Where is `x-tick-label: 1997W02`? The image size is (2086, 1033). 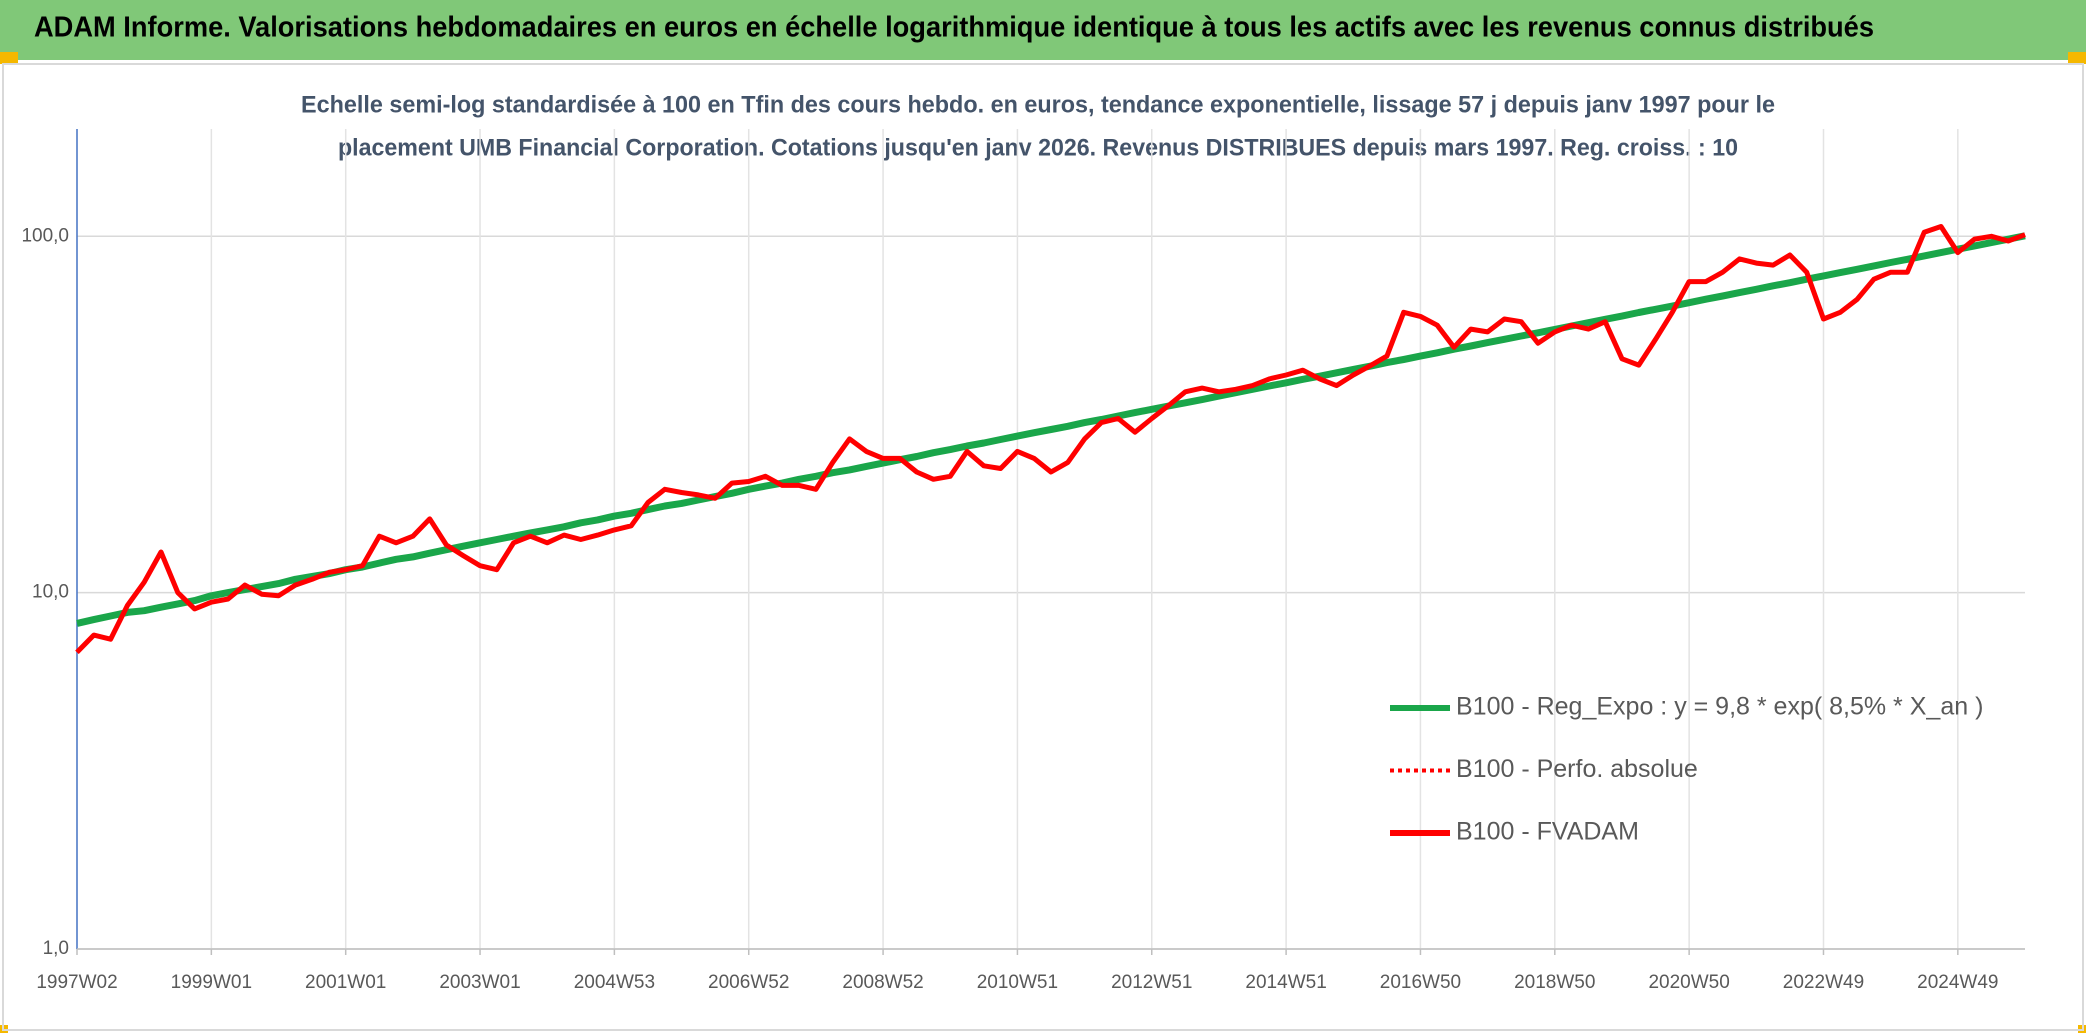 x-tick-label: 1997W02 is located at coordinates (76, 982).